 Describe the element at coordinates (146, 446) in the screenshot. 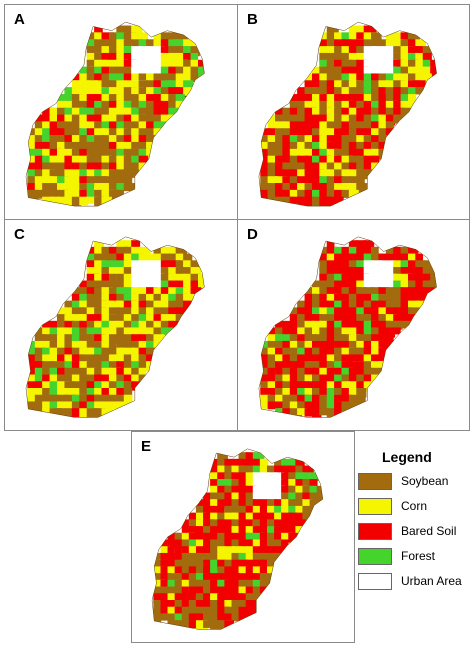

I see `panel-label-e: E` at that location.